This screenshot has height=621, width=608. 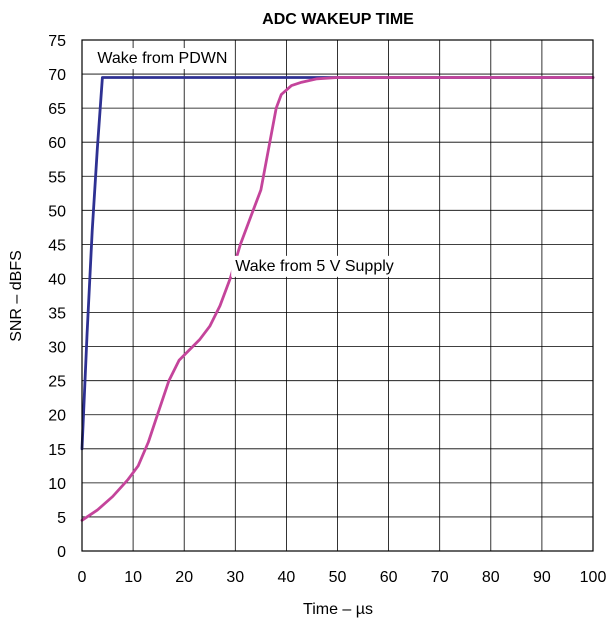 I want to click on x-tick-label: 50, so click(x=338, y=577).